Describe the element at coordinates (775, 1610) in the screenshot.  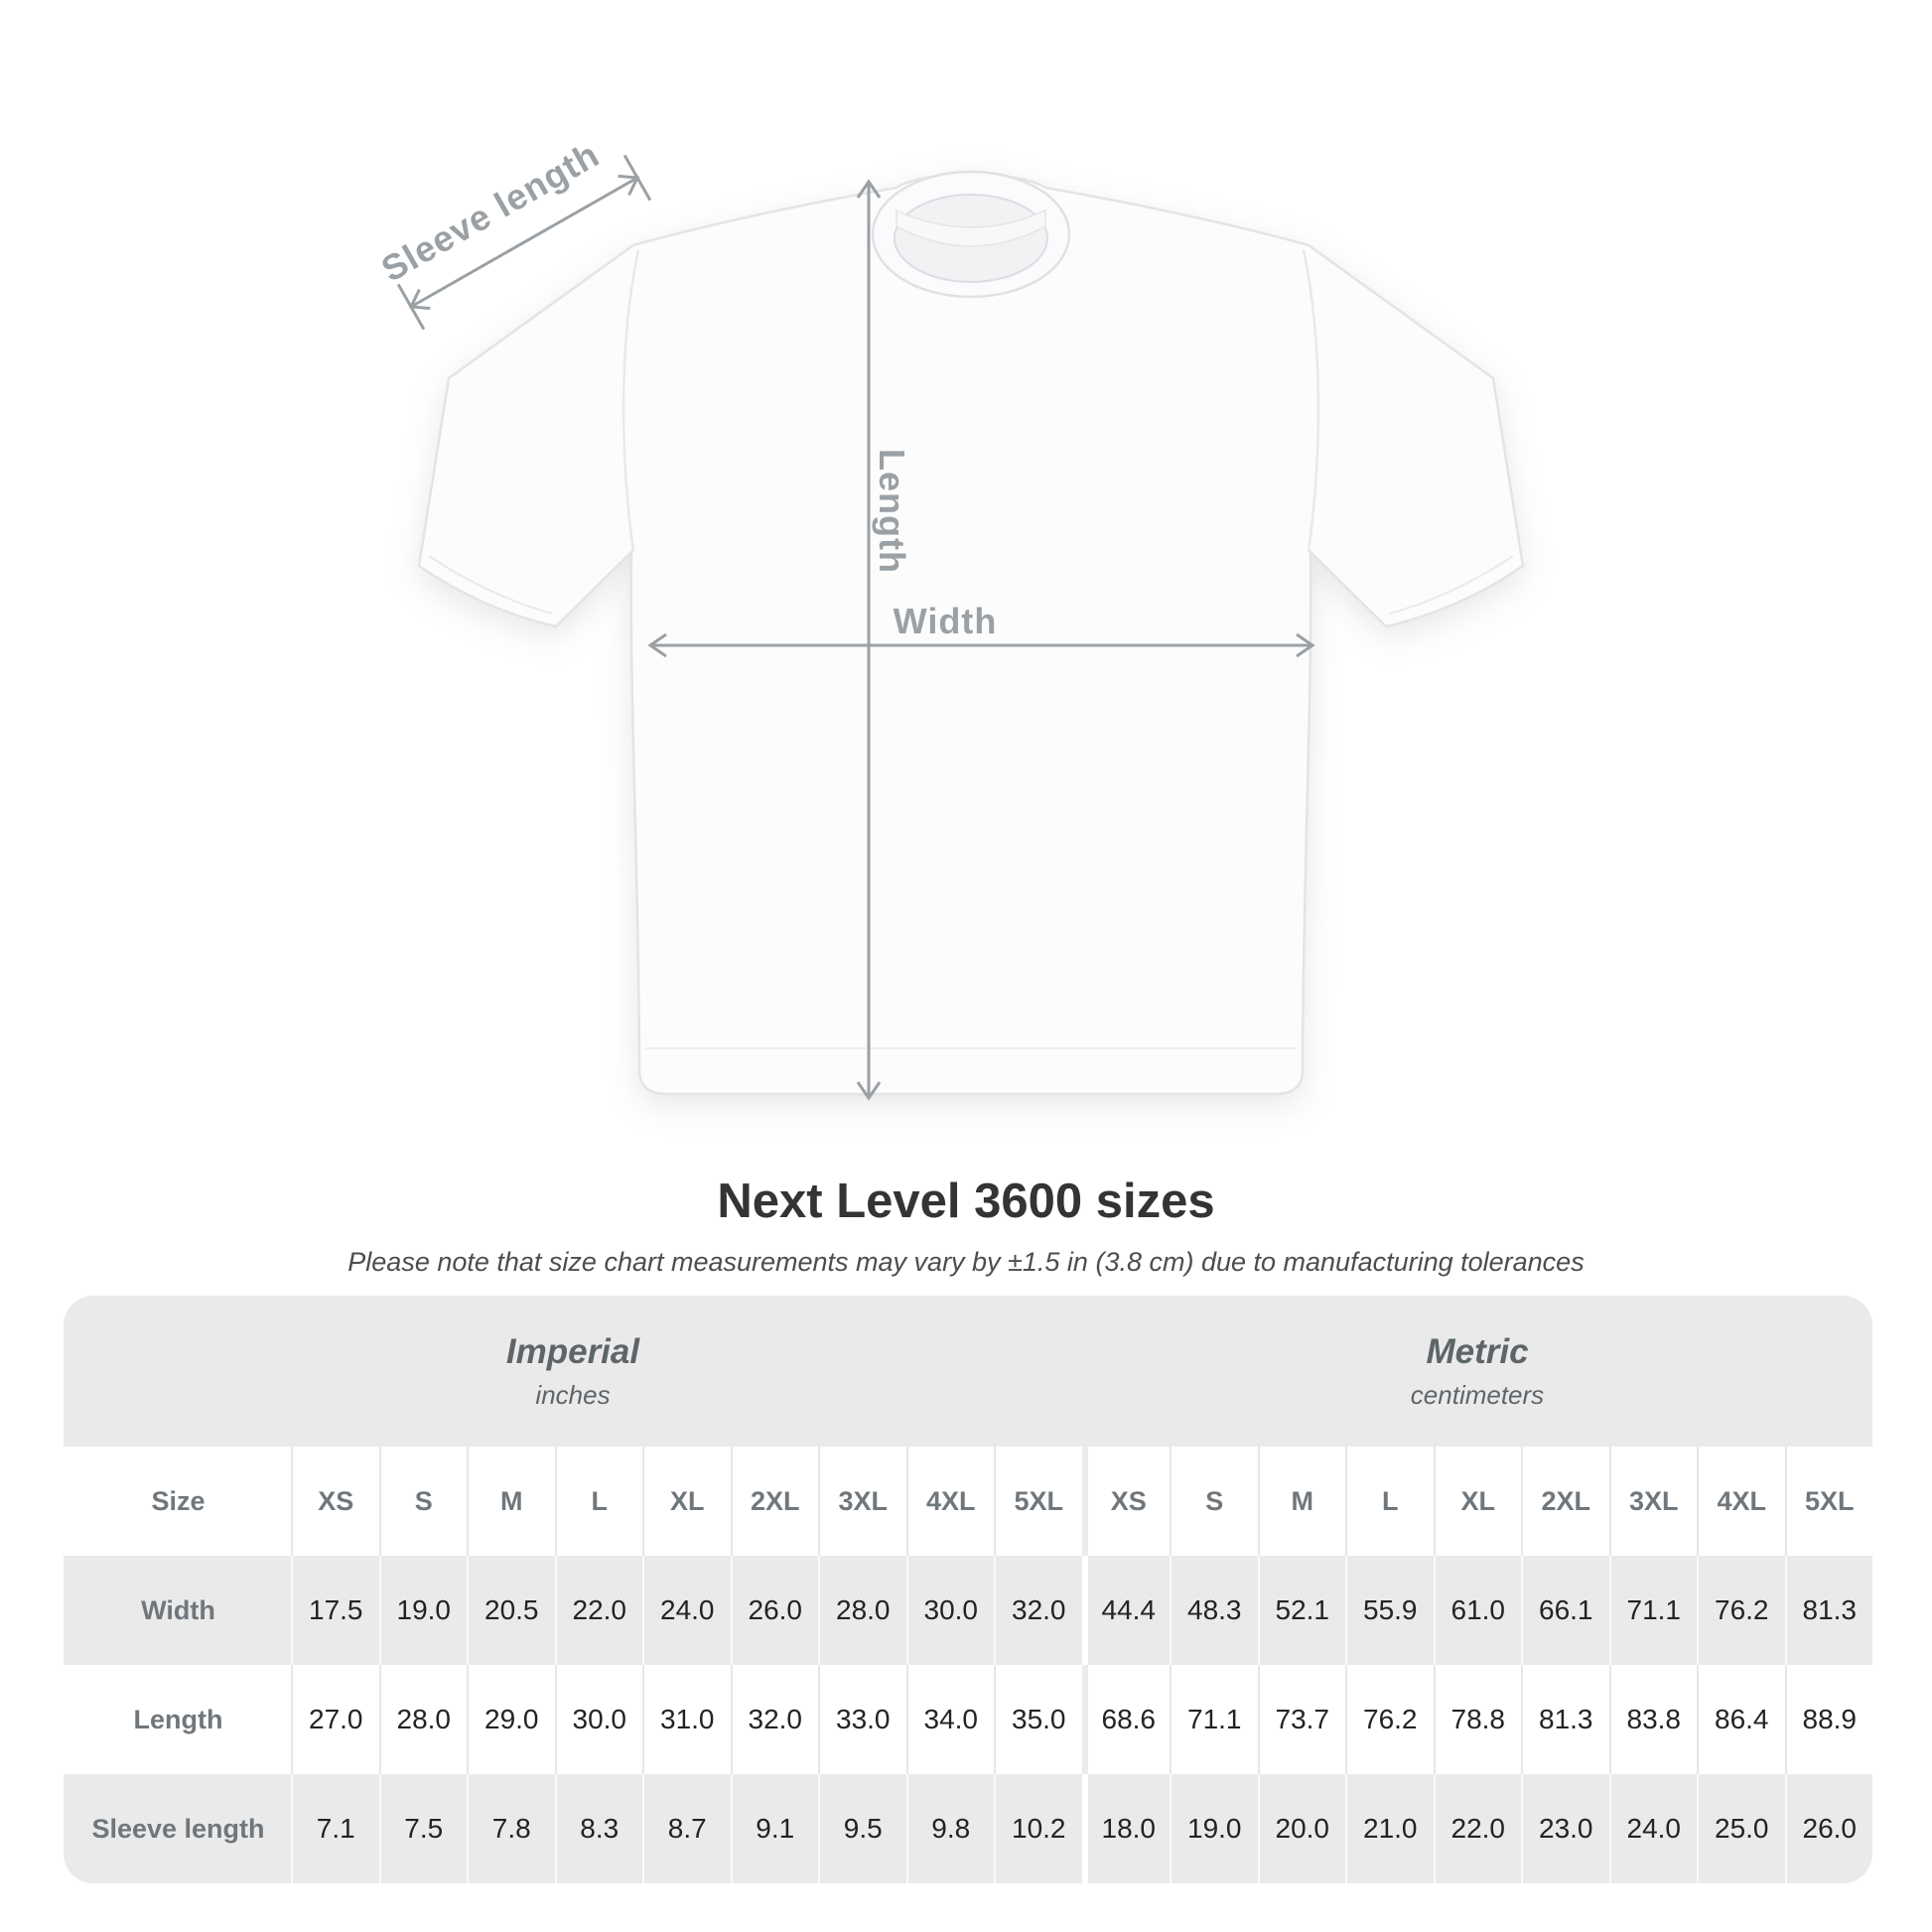
I see `value-cell-imperial: 26.0` at that location.